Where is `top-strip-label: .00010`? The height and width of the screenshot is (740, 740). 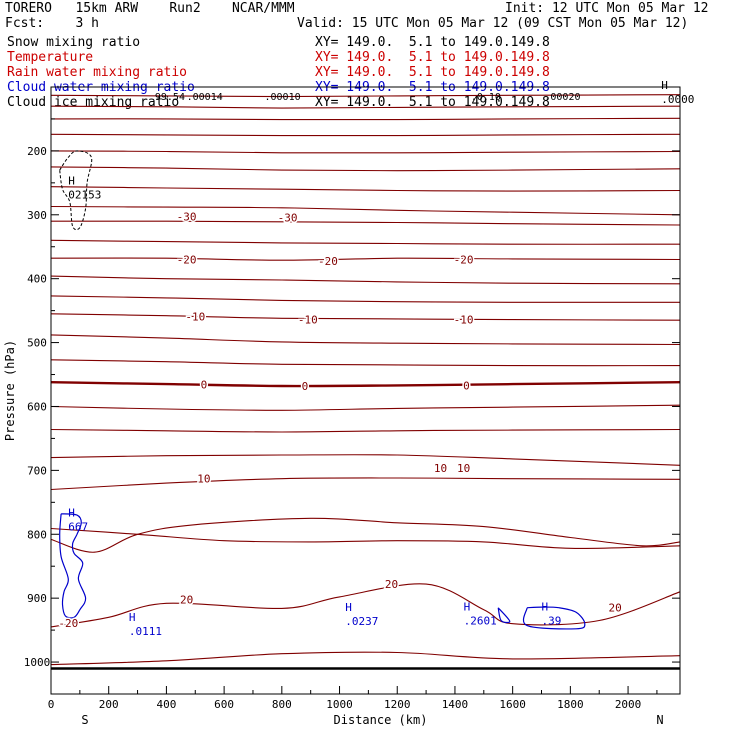 top-strip-label: .00010 is located at coordinates (283, 97).